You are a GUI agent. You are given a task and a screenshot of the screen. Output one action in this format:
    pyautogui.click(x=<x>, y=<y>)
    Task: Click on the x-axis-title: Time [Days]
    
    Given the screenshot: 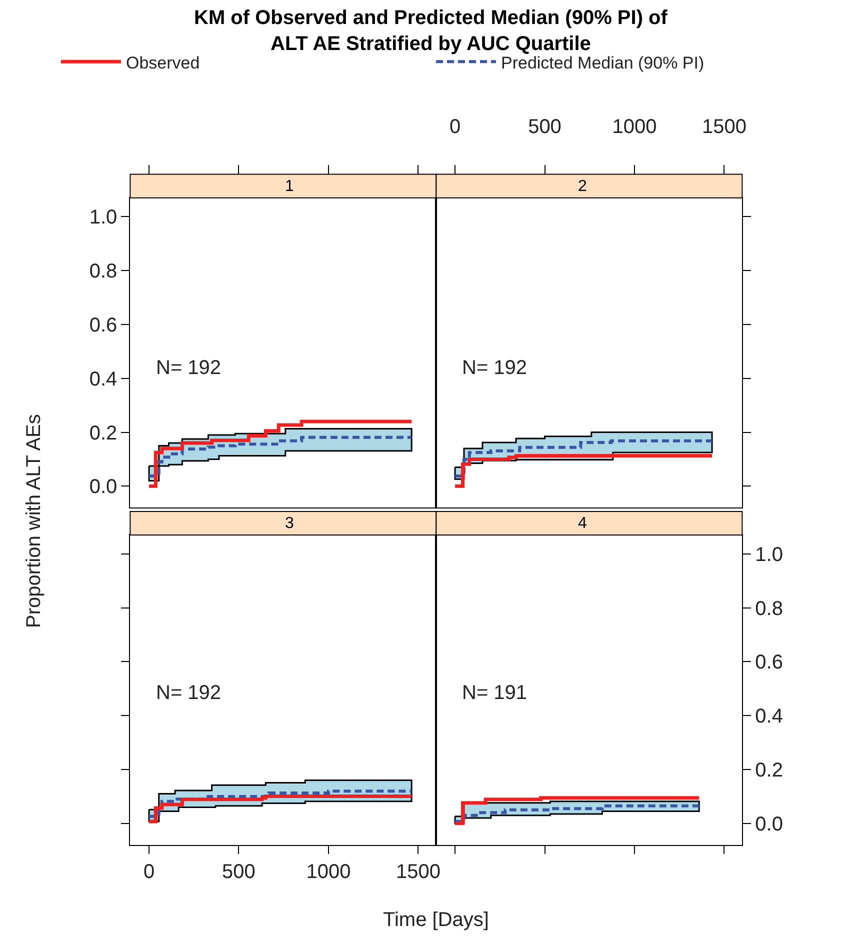 What is the action you would take?
    pyautogui.click(x=436, y=920)
    